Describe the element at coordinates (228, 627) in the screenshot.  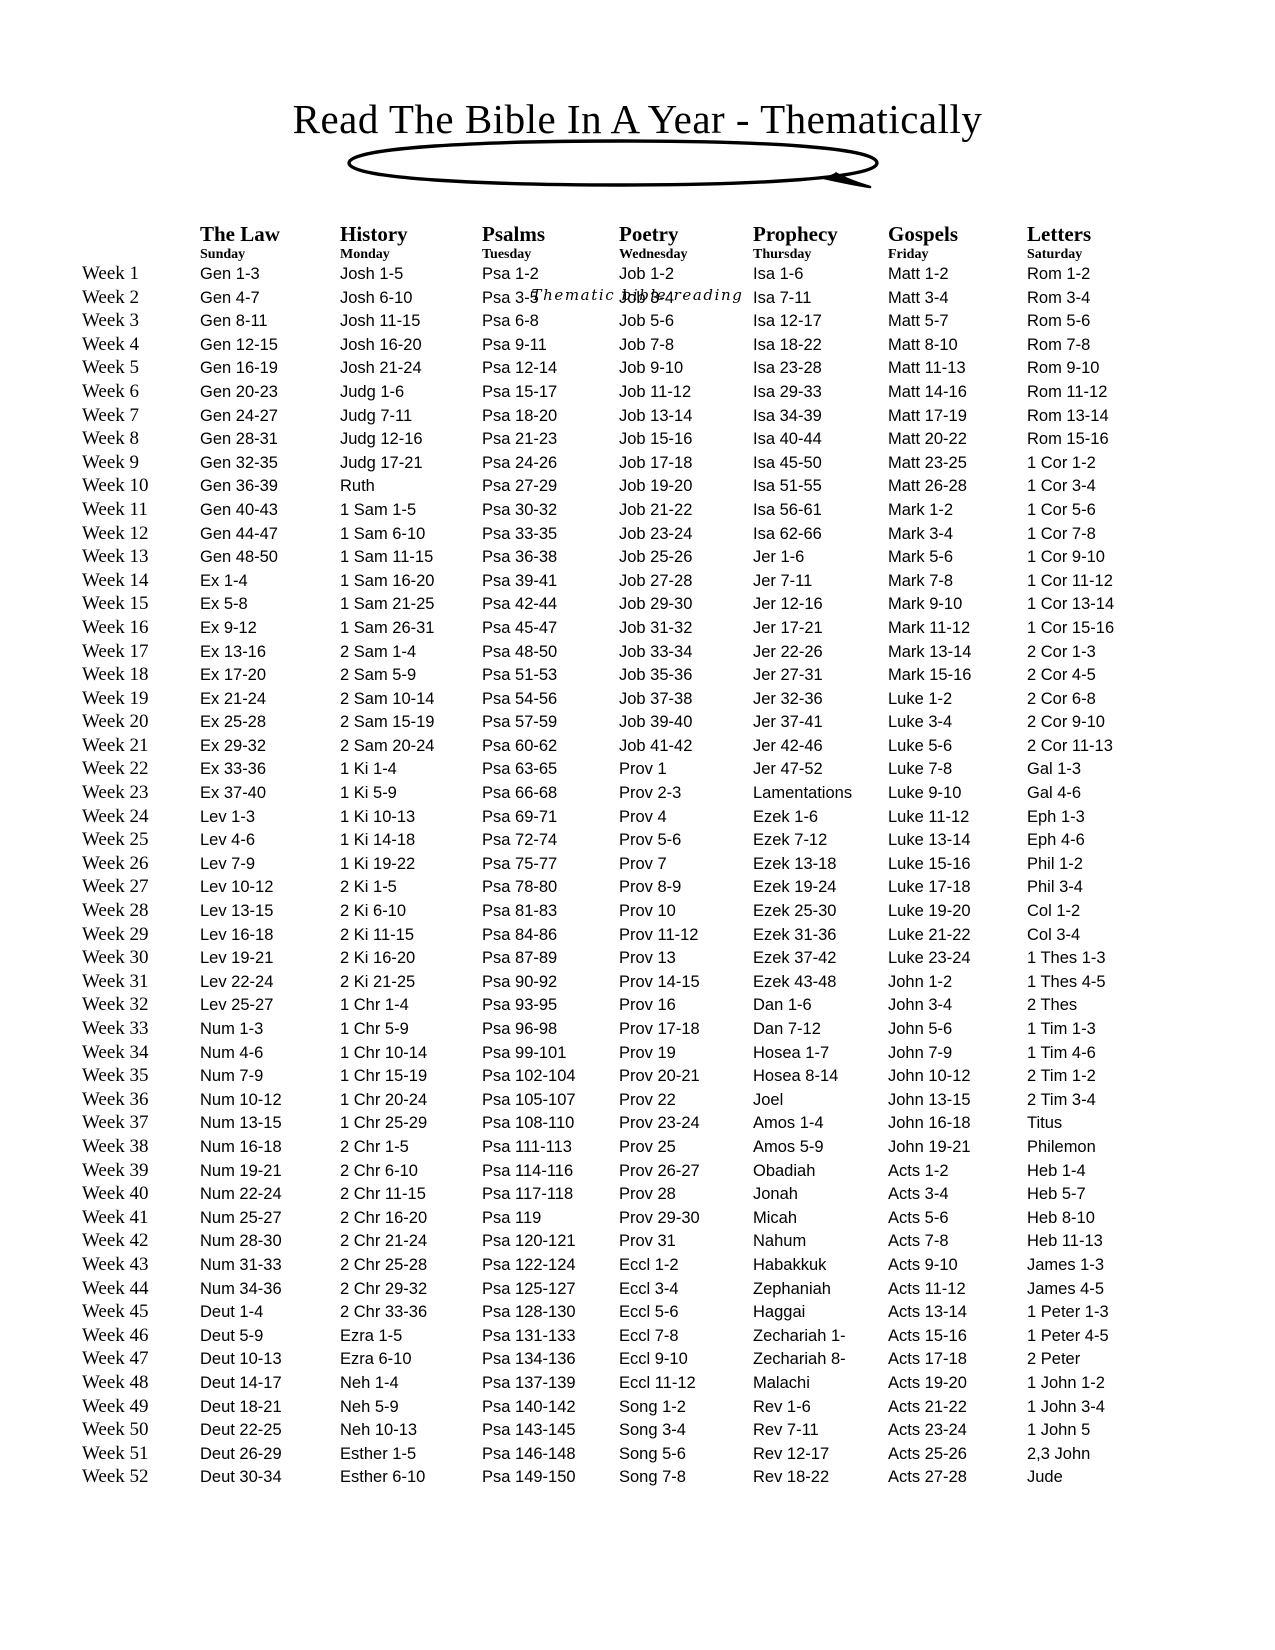
I see `reading-cell: Ex 9-12` at that location.